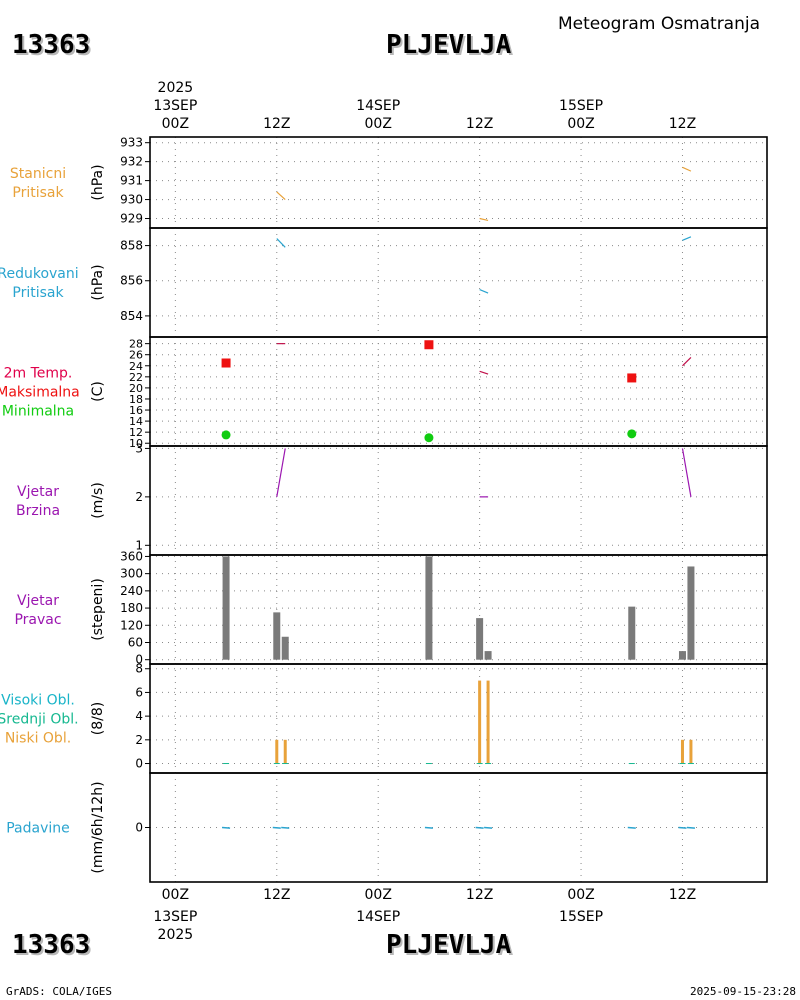  I want to click on render-timestamp: 2025-09-15-23:28, so click(743, 991).